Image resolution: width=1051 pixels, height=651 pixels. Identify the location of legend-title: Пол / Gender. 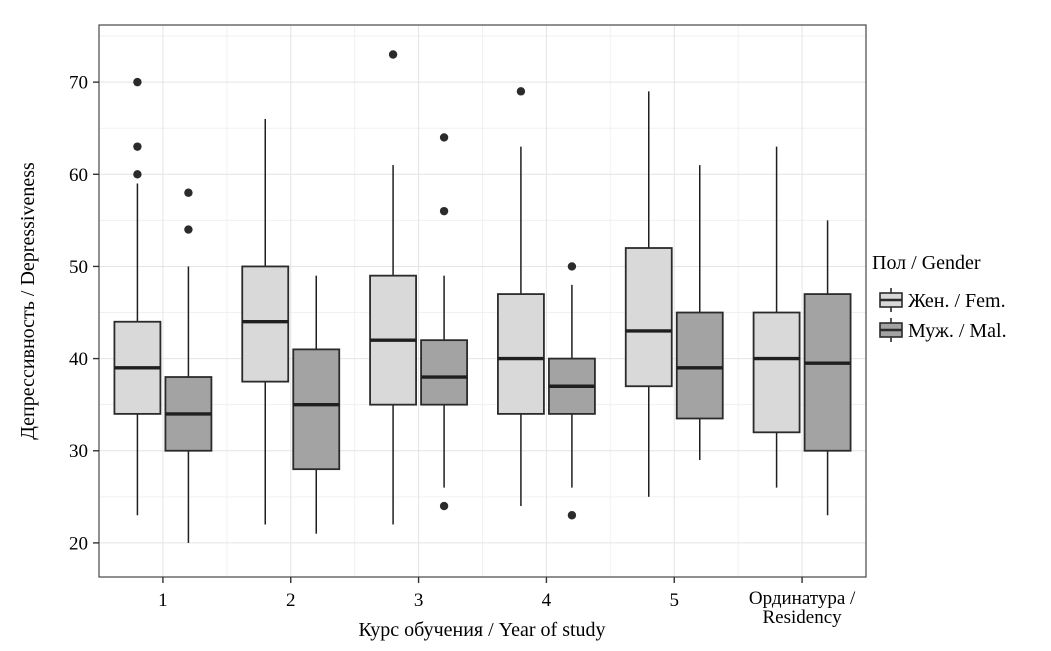
(926, 263).